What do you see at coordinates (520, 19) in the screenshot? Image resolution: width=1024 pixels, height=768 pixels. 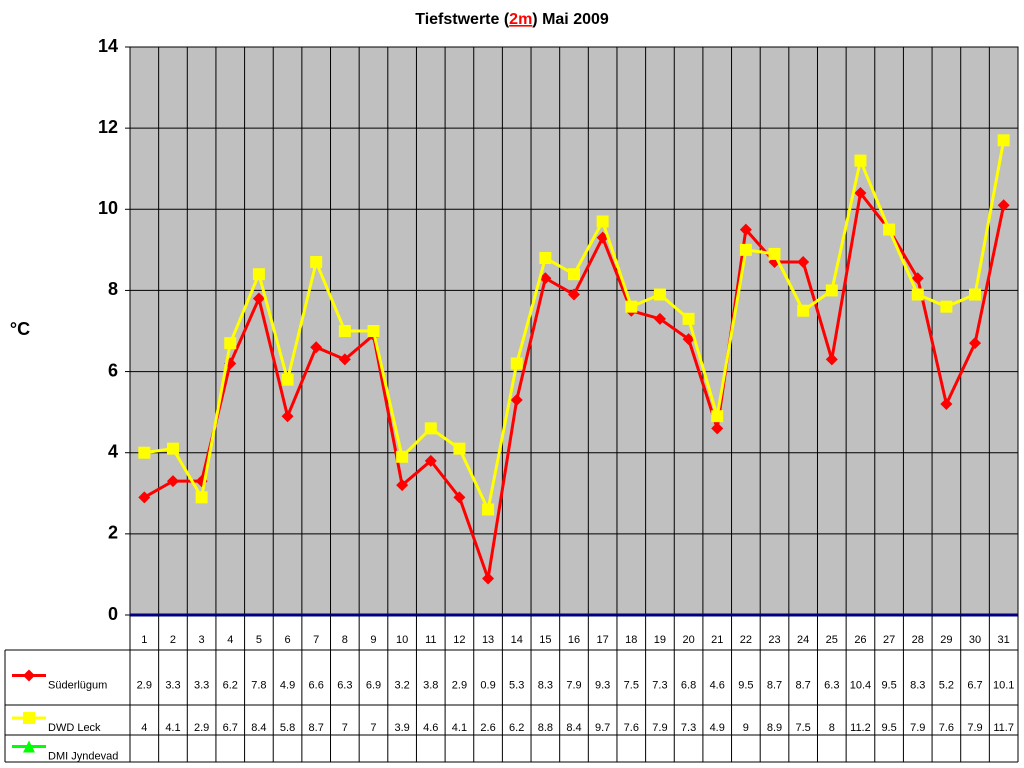 I see `title-highlight: 2m` at bounding box center [520, 19].